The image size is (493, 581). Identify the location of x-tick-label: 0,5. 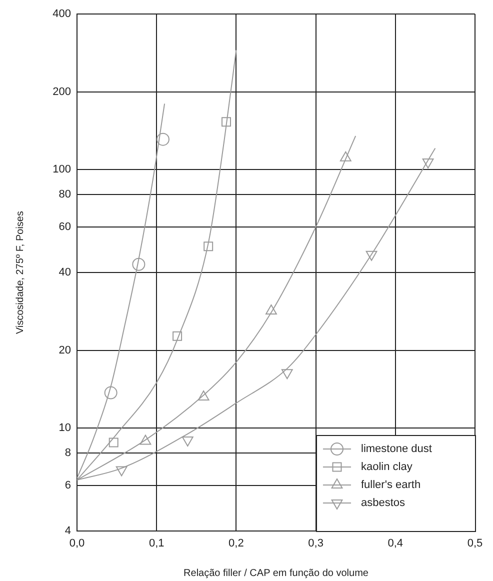
(475, 544).